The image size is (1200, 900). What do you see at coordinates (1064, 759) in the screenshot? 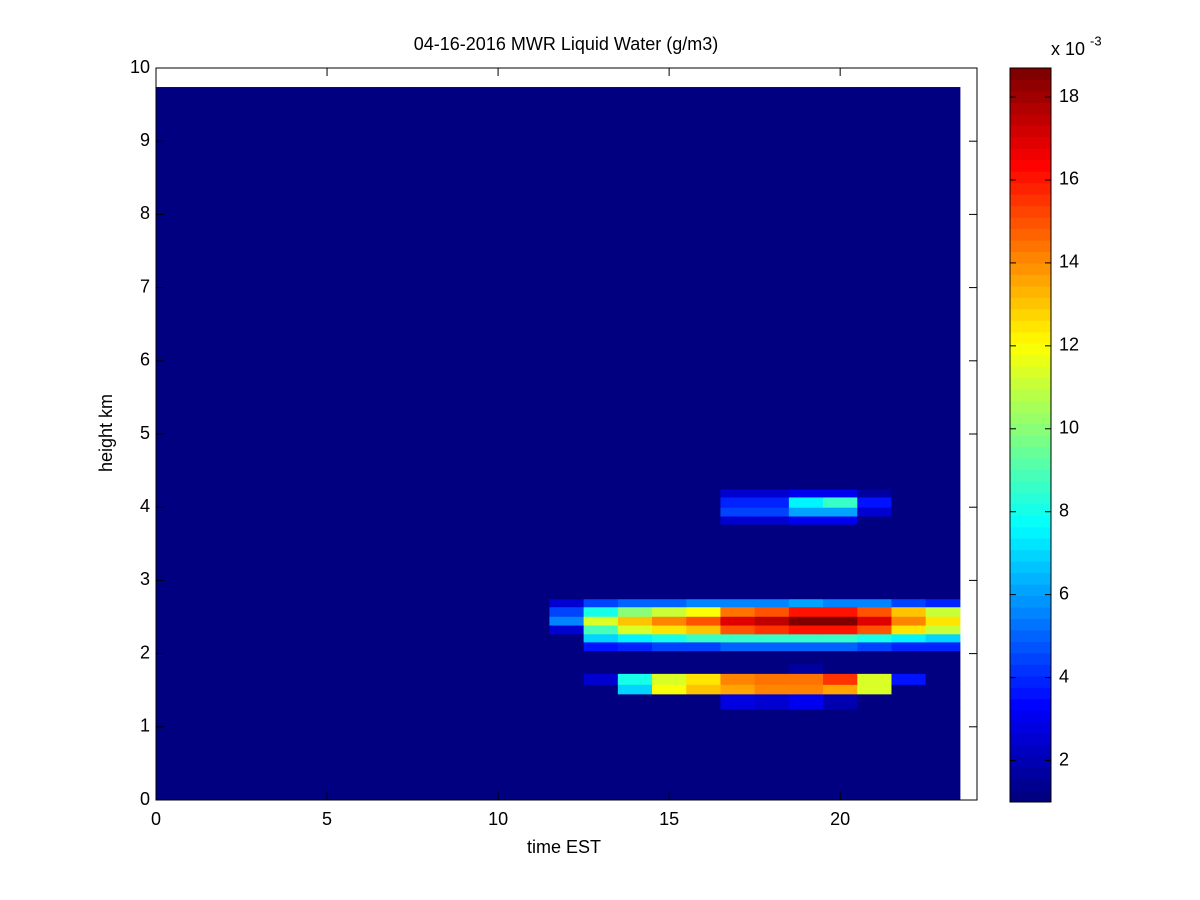
I see `colorbar-tick-label: 2` at bounding box center [1064, 759].